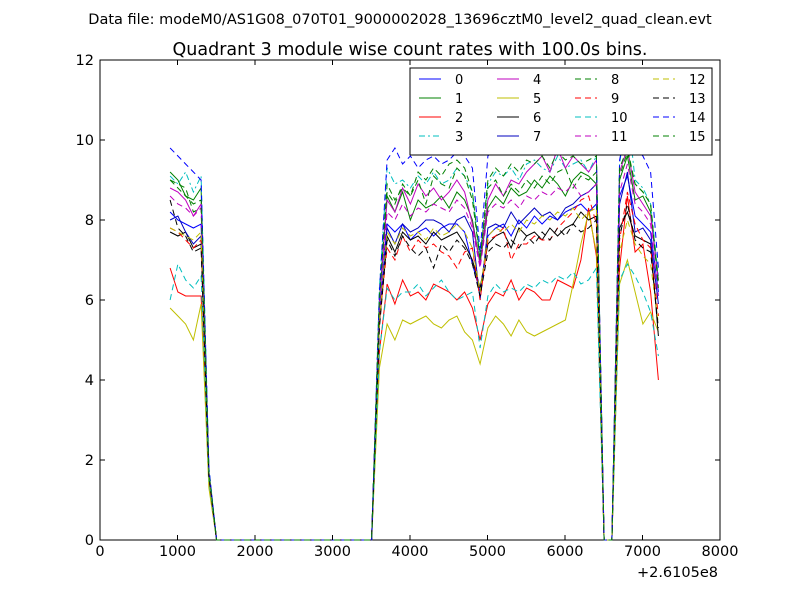  What do you see at coordinates (720, 552) in the screenshot?
I see `x-tick-label: 8000` at bounding box center [720, 552].